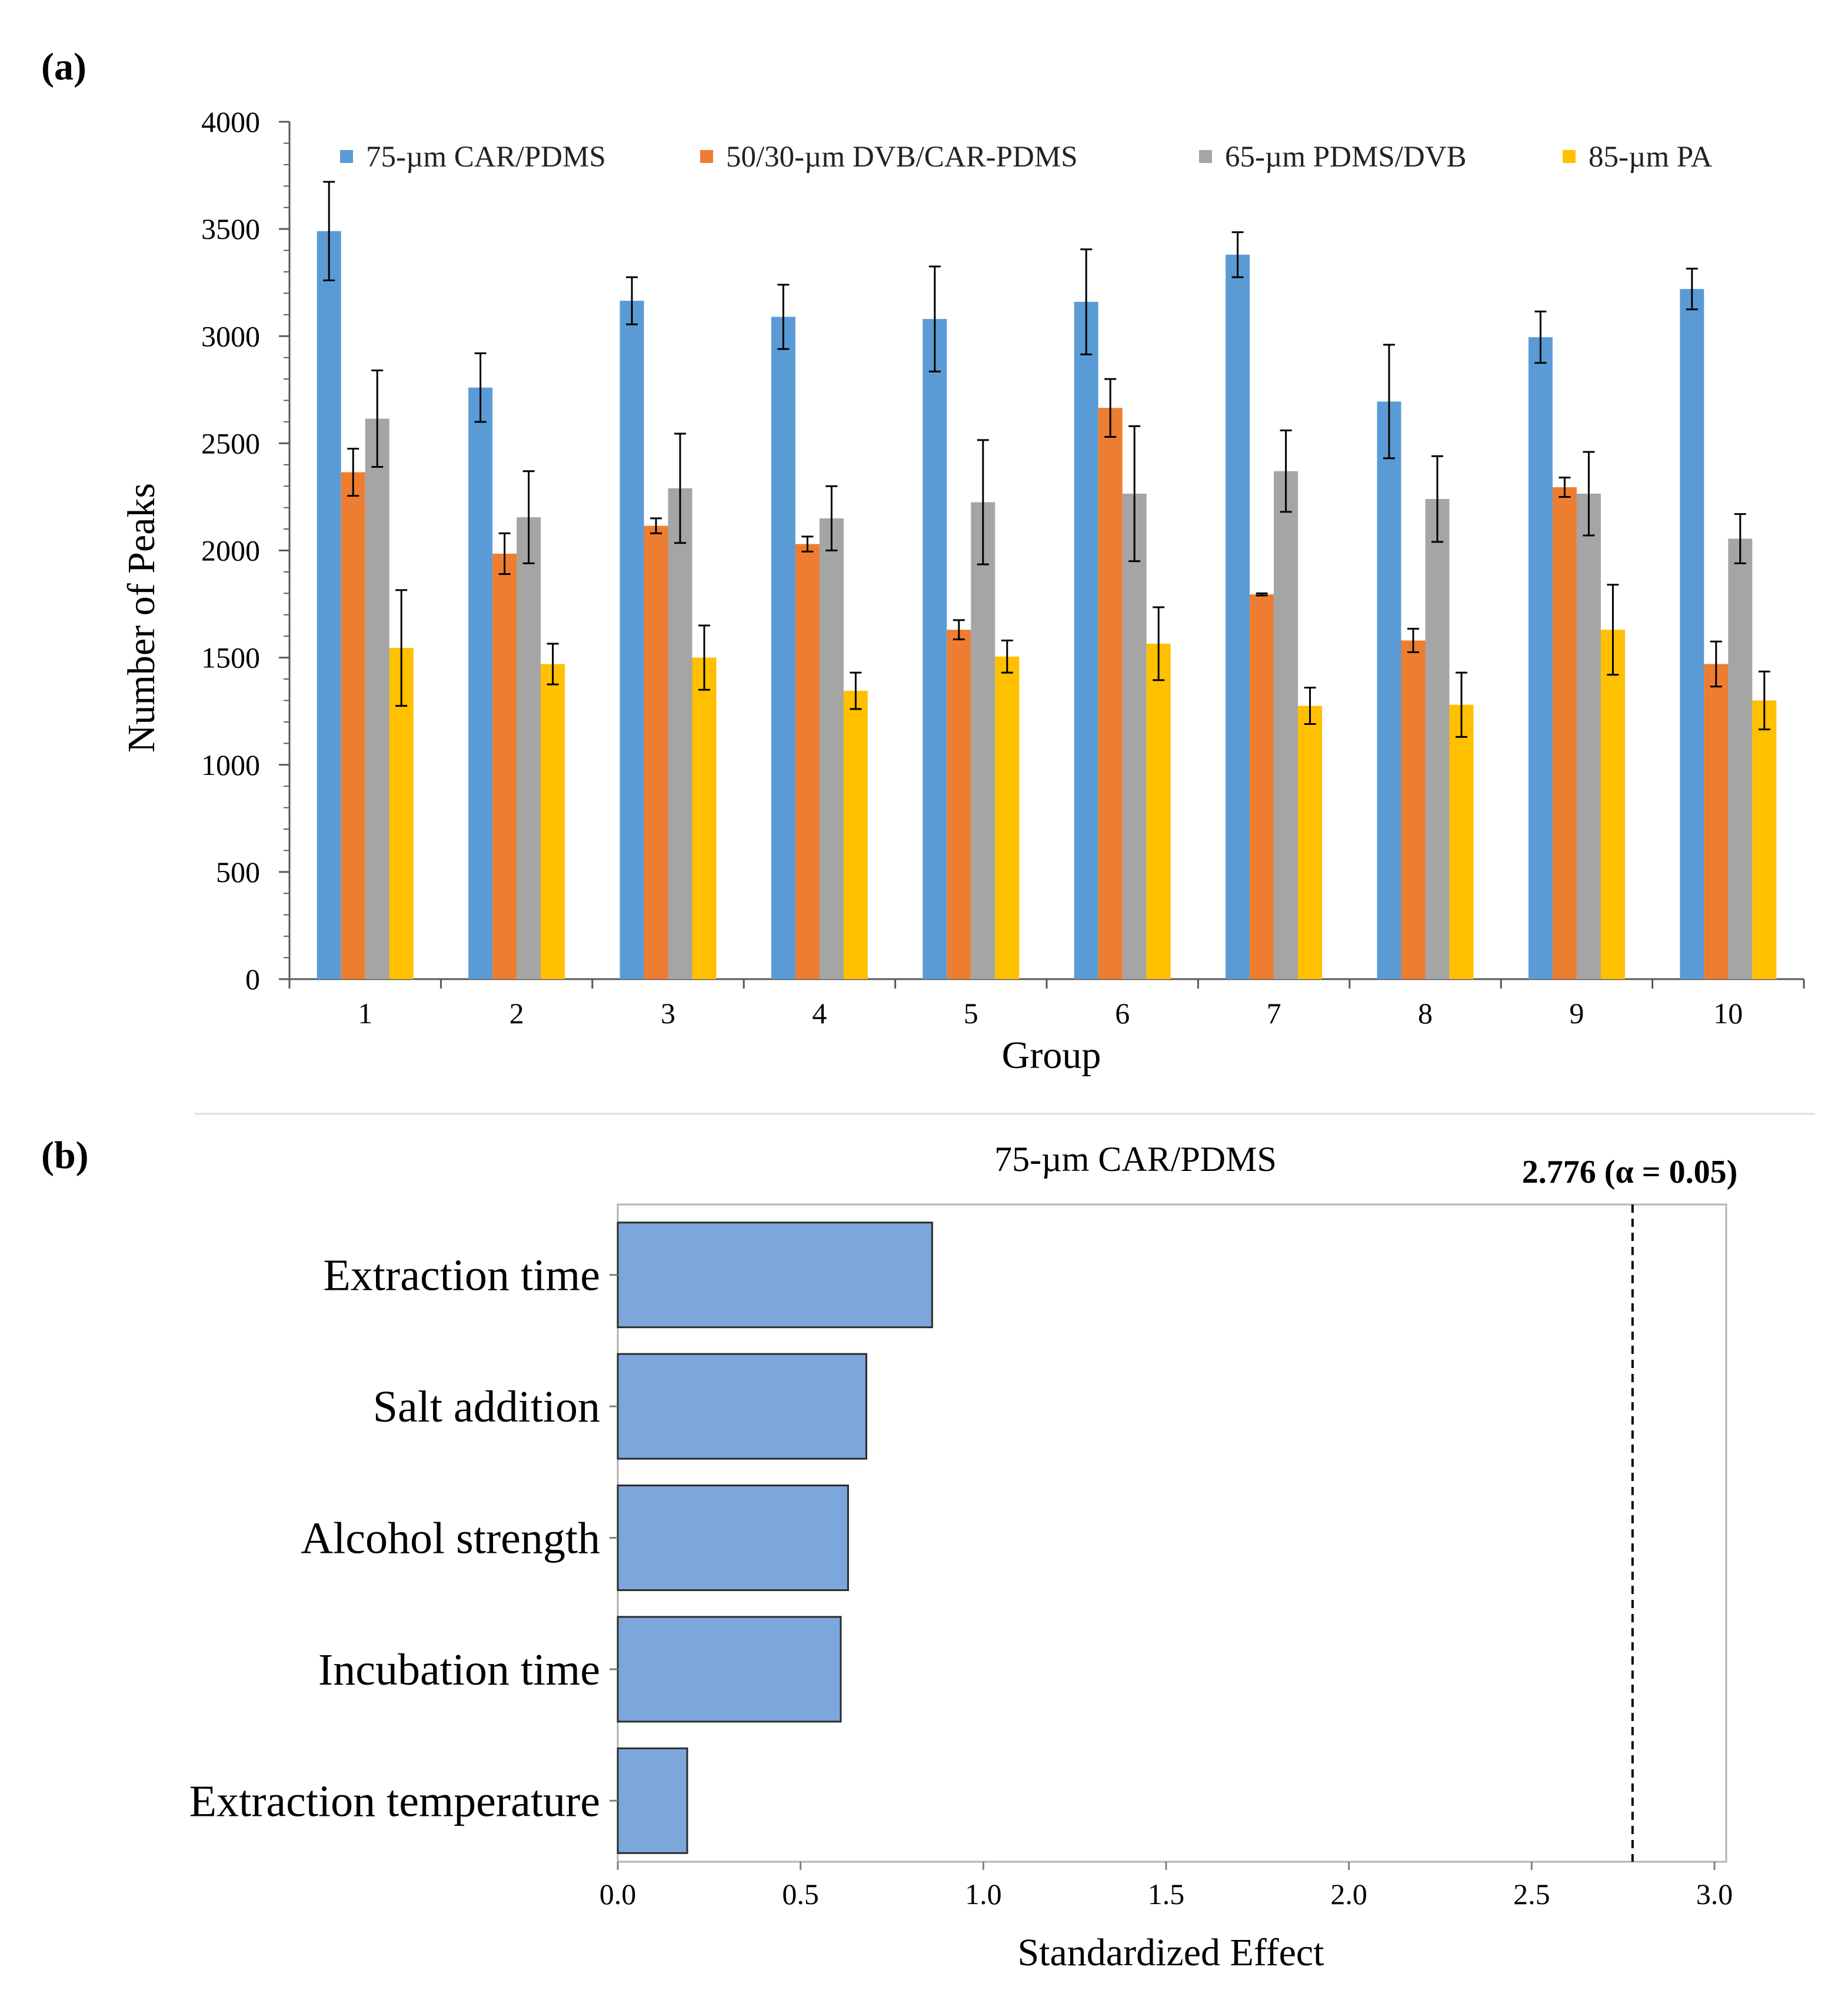 The height and width of the screenshot is (1990, 1848). What do you see at coordinates (486, 1407) in the screenshot?
I see `category-label-salt-addition: Salt addition` at bounding box center [486, 1407].